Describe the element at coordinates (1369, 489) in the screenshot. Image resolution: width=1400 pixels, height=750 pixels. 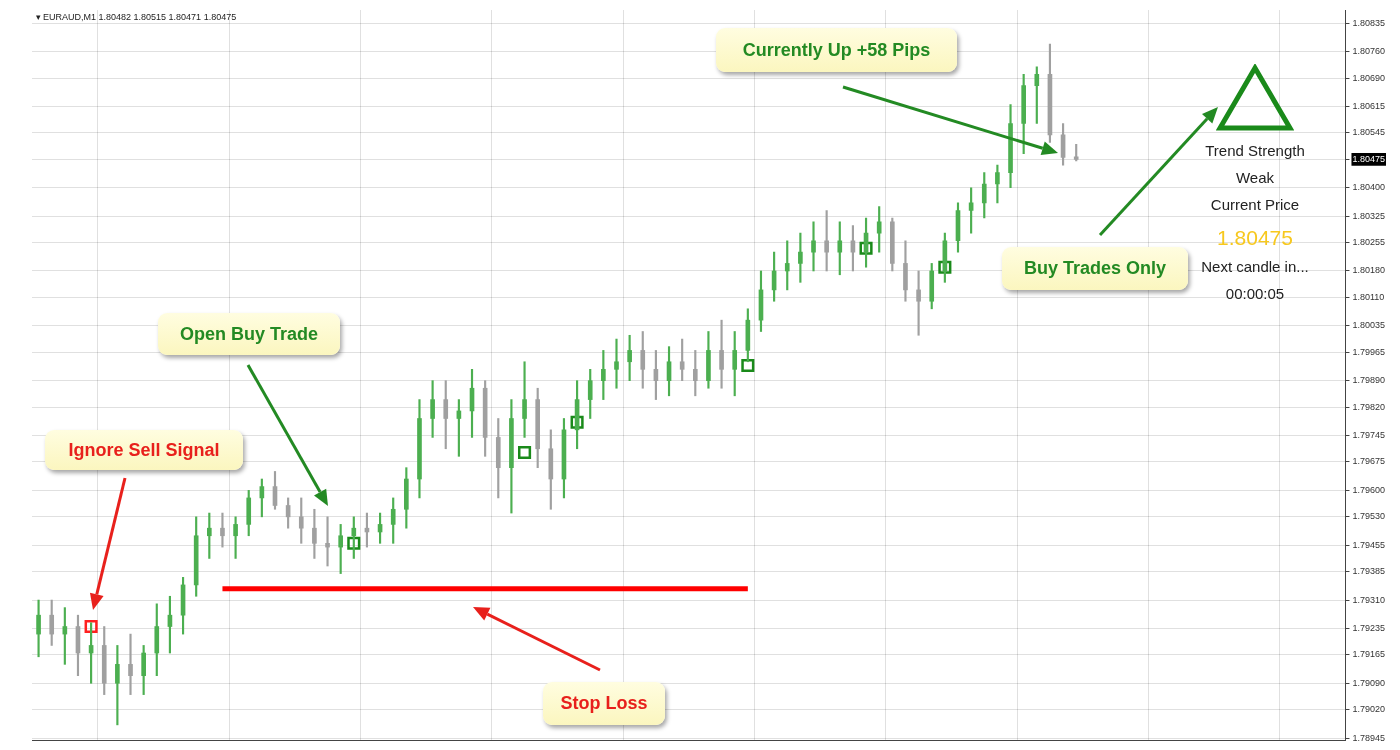
I see `y-tick-label: 1.79600` at that location.